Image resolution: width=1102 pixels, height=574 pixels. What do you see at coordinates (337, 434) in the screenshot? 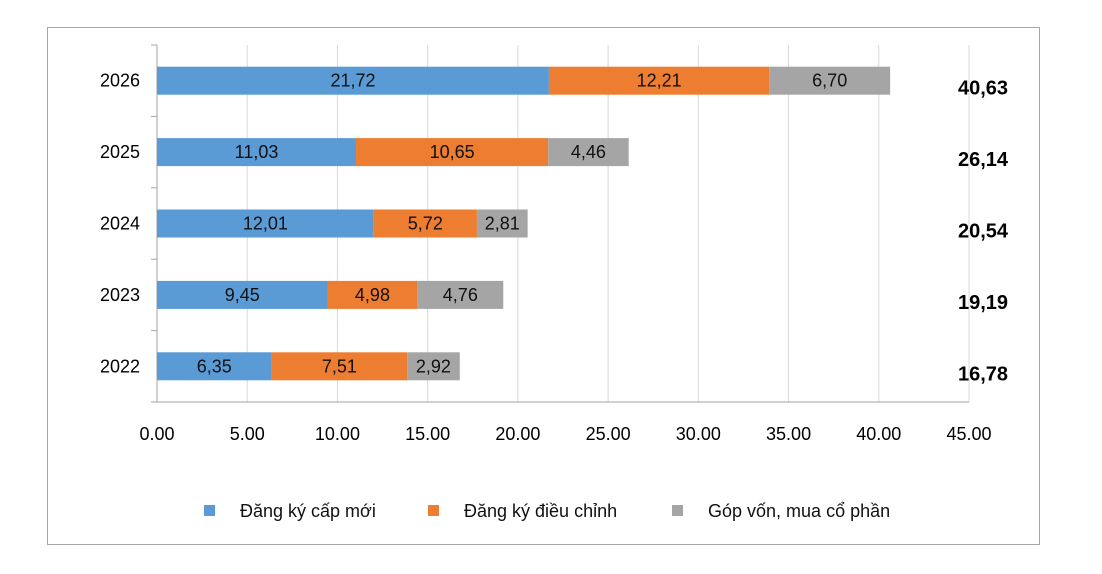
I see `x-tick-label: 10.00` at bounding box center [337, 434].